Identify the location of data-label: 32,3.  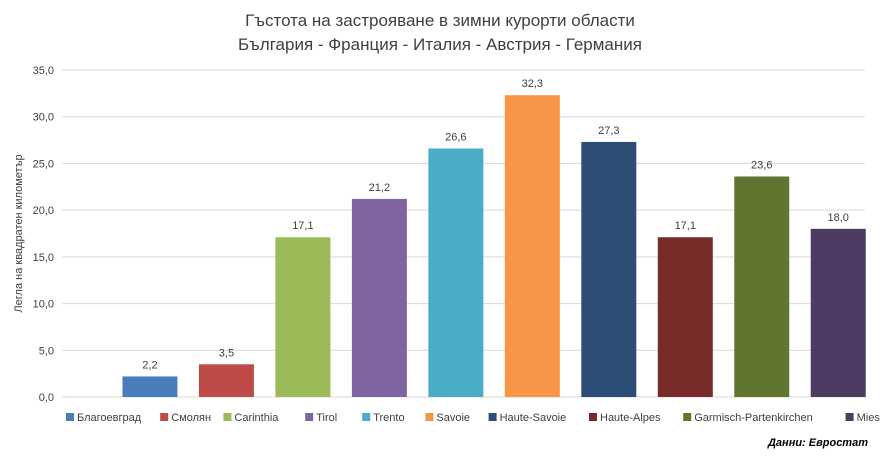
(532, 84).